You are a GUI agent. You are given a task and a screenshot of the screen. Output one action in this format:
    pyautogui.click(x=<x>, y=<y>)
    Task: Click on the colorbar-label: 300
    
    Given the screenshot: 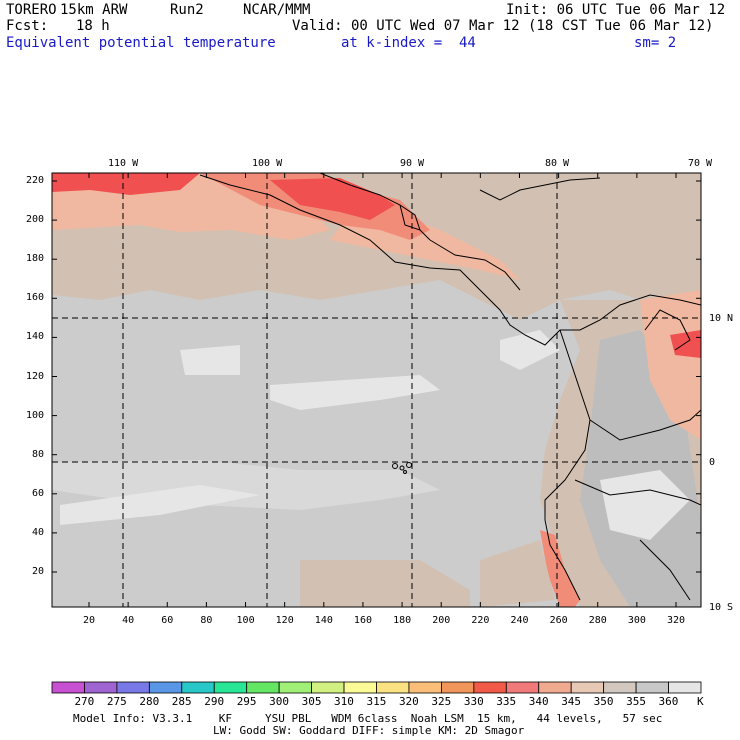 What is the action you would take?
    pyautogui.click(x=279, y=701)
    